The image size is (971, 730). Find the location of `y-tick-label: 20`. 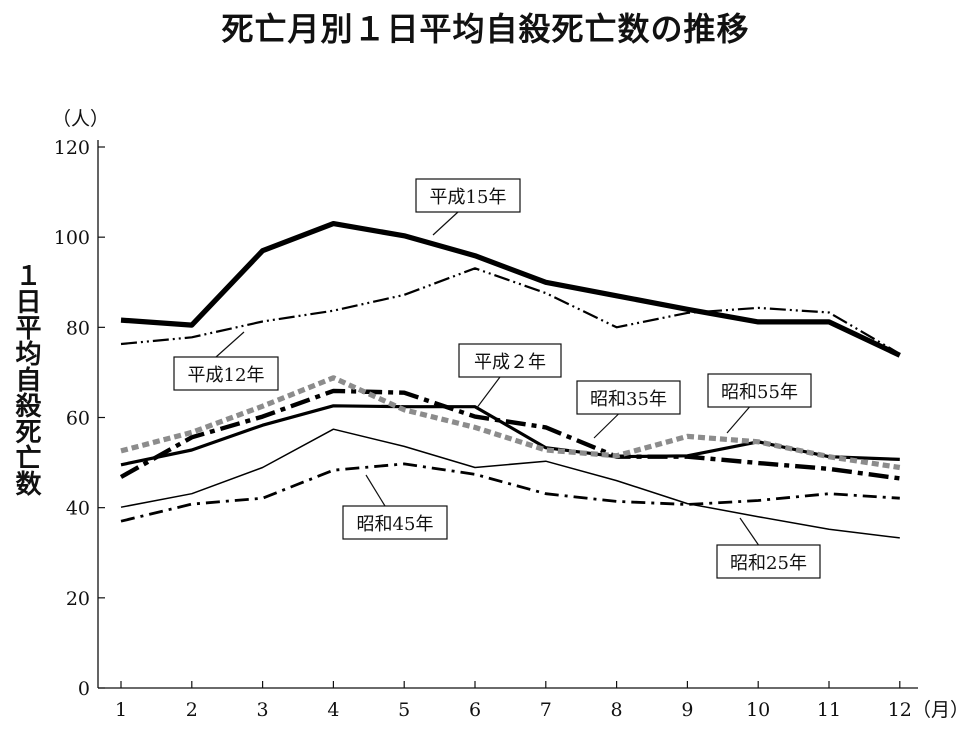

y-tick-label: 20 is located at coordinates (78, 599).